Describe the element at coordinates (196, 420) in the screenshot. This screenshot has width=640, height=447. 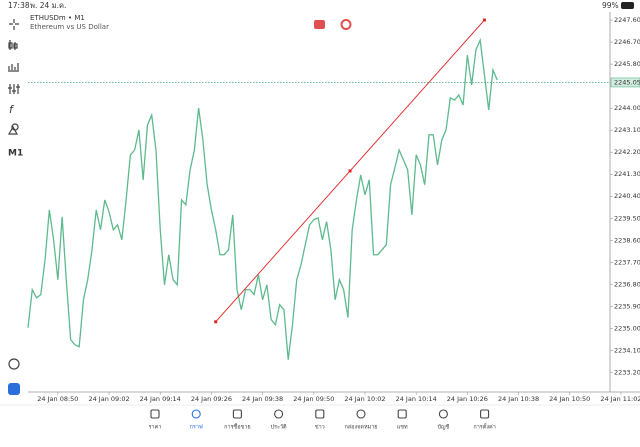
I see `nav-item: กราฟ` at that location.